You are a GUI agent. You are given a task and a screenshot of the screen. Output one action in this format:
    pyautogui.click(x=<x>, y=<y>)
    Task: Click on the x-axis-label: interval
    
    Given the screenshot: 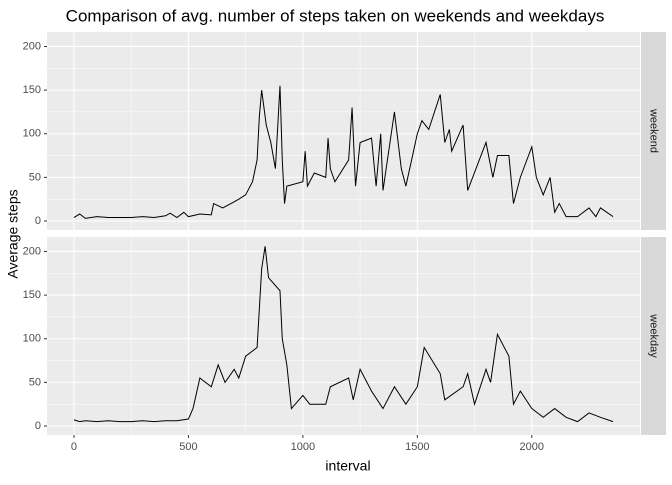 What is the action you would take?
    pyautogui.click(x=347, y=466)
    